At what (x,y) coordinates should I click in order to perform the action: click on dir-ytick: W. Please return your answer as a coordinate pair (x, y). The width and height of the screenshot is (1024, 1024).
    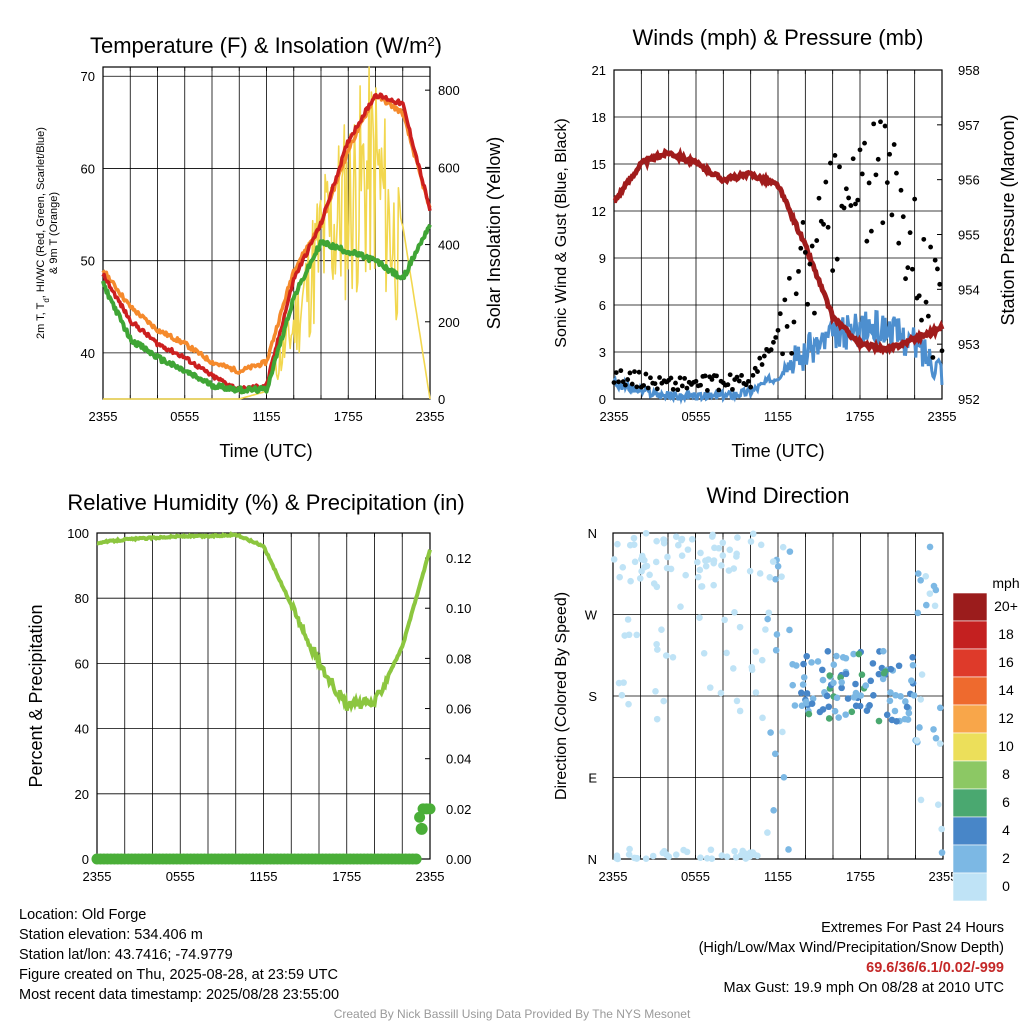
    Looking at the image, I should click on (591, 615).